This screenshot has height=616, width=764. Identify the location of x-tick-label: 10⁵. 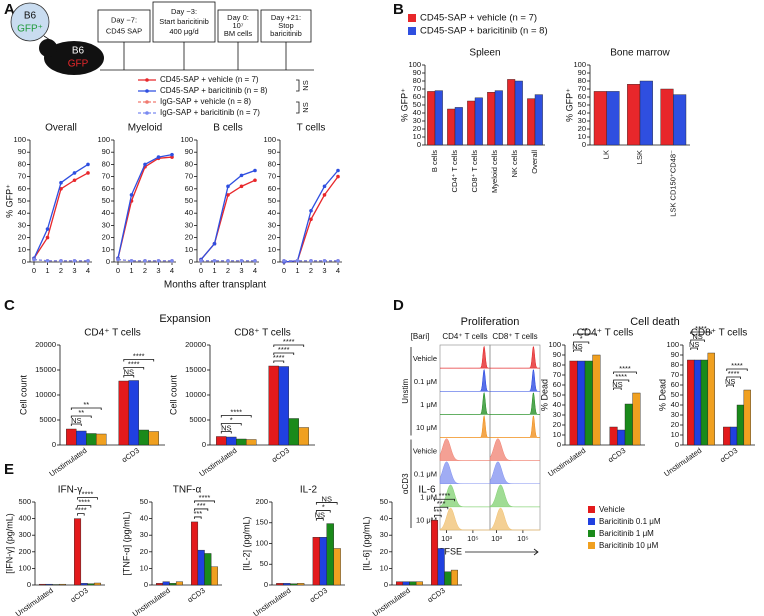
(522, 538).